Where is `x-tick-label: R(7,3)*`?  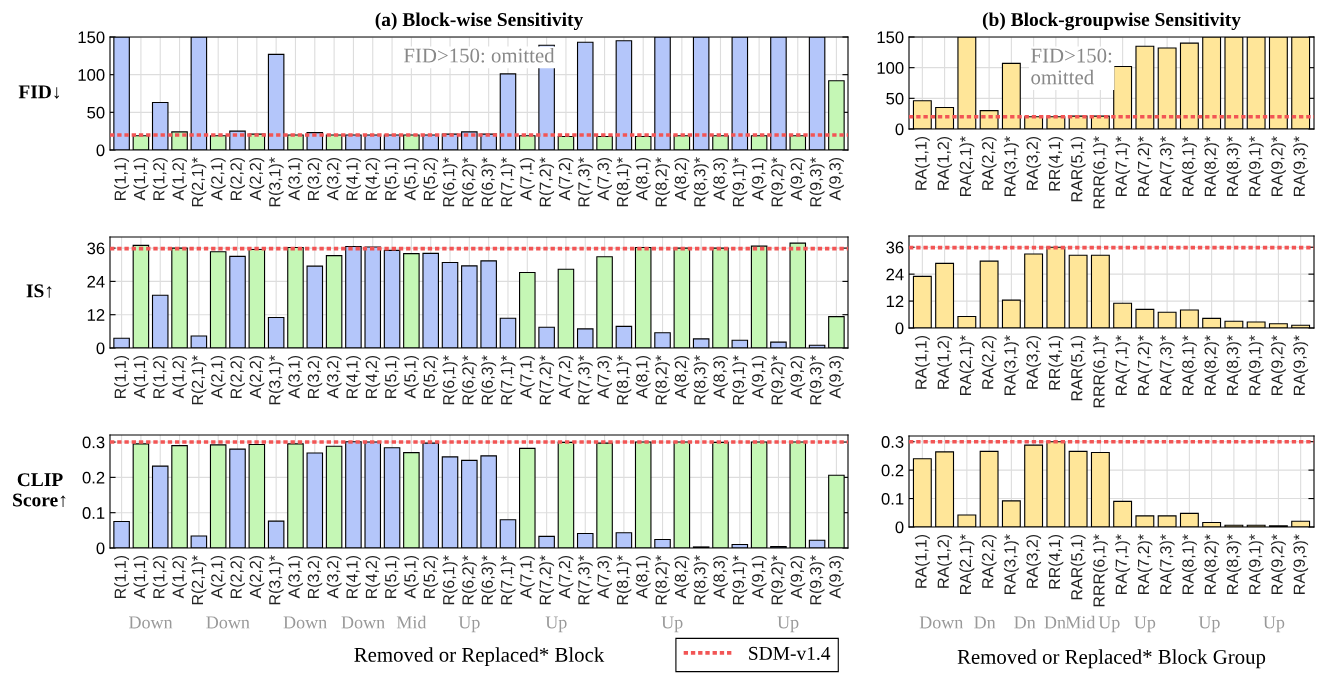
x-tick-label: R(7,3)* is located at coordinates (585, 380).